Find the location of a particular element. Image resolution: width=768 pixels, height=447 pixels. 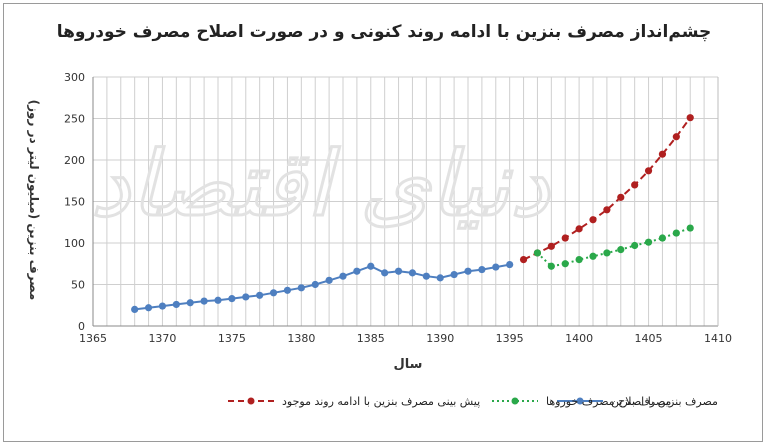

y-tick-label: 150 is located at coordinates (74, 202).